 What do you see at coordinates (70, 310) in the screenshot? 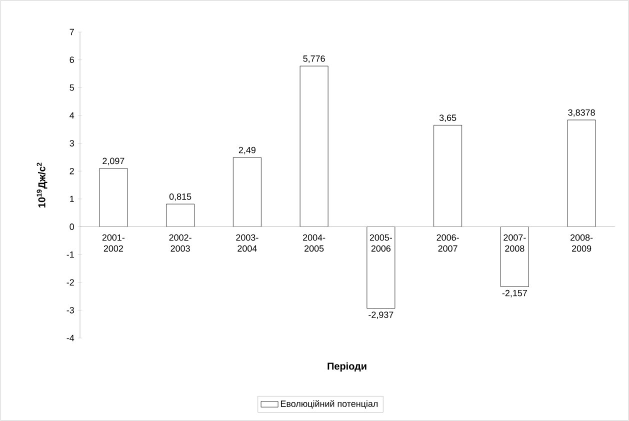
I see `y-tick-label: -3` at bounding box center [70, 310].